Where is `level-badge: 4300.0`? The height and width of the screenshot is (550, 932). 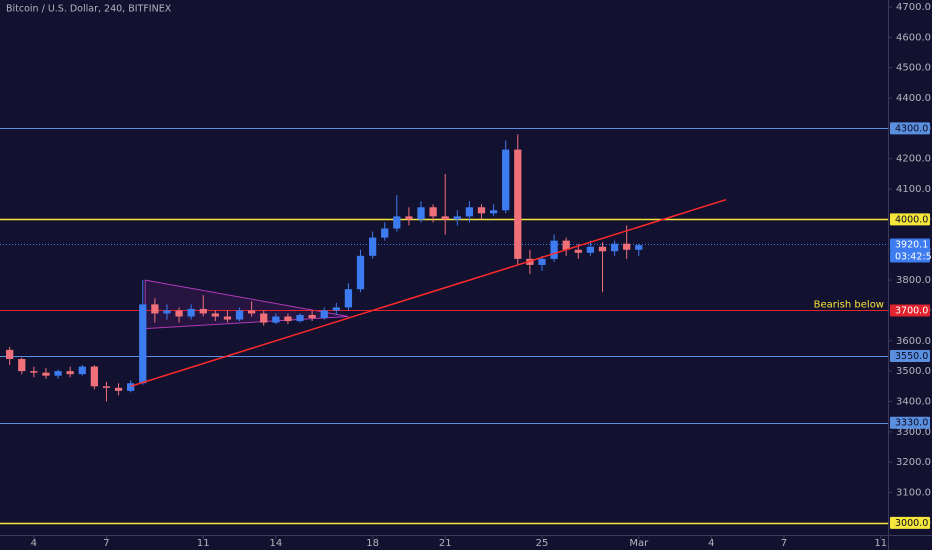
level-badge: 4300.0 is located at coordinates (911, 128).